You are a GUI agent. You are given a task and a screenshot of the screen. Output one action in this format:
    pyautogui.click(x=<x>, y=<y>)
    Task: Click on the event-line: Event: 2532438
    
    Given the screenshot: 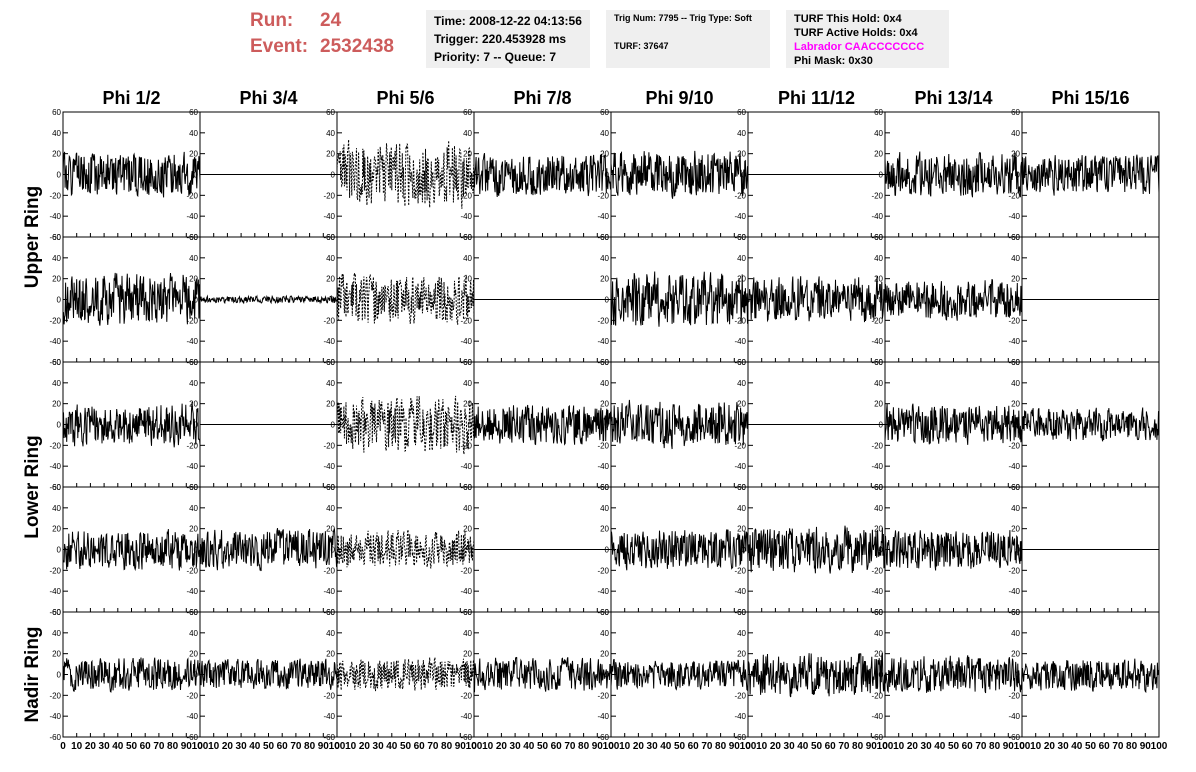 What is the action you would take?
    pyautogui.click(x=335, y=47)
    